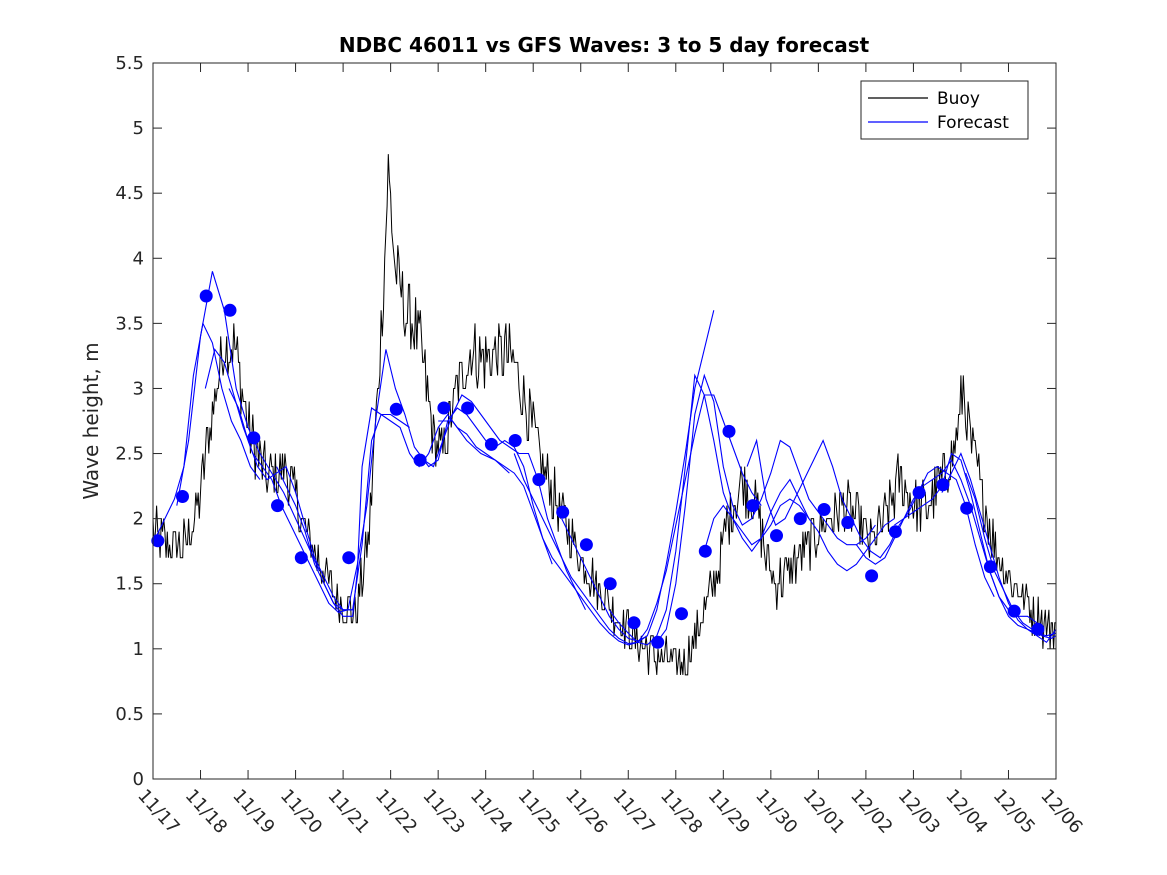 The width and height of the screenshot is (1167, 875). What do you see at coordinates (129, 584) in the screenshot?
I see `y-tick-label: 1.5` at bounding box center [129, 584].